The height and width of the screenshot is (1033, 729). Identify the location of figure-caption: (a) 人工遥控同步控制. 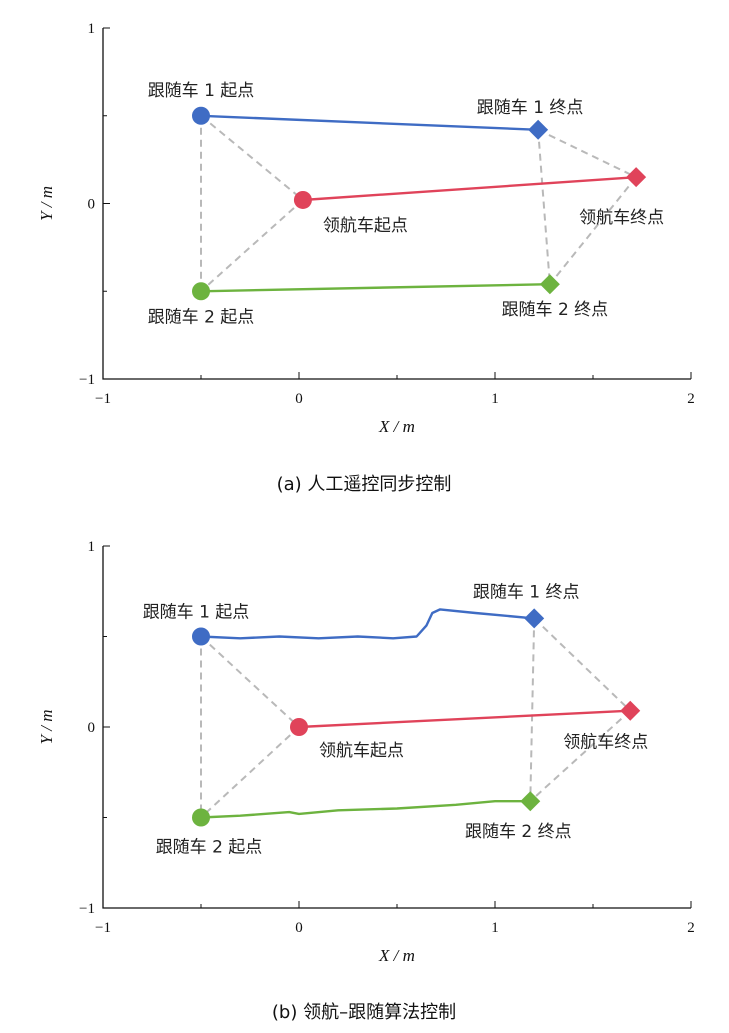
(364, 484).